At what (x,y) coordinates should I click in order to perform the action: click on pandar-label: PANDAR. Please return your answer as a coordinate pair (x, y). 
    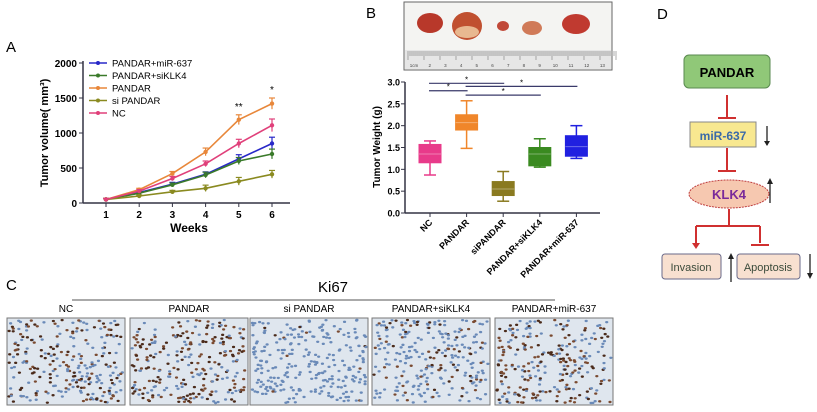
    Looking at the image, I should click on (727, 72).